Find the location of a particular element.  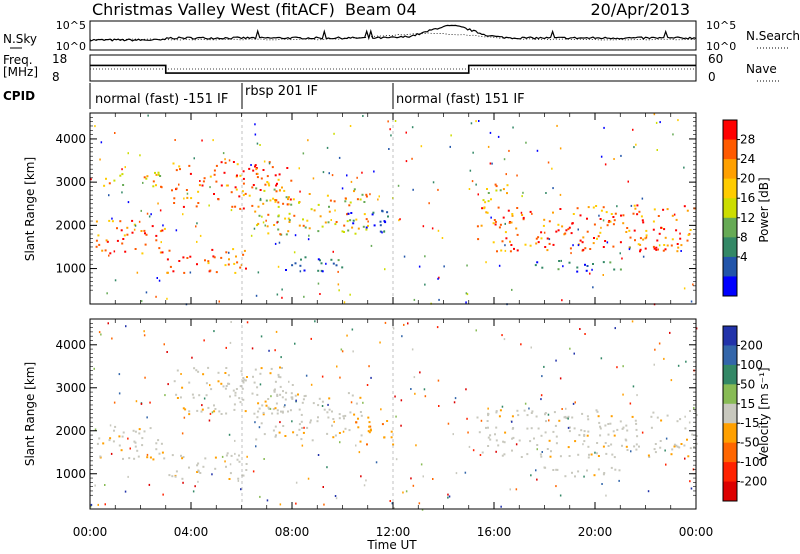

colorbar-swatch is located at coordinates (730, 374).